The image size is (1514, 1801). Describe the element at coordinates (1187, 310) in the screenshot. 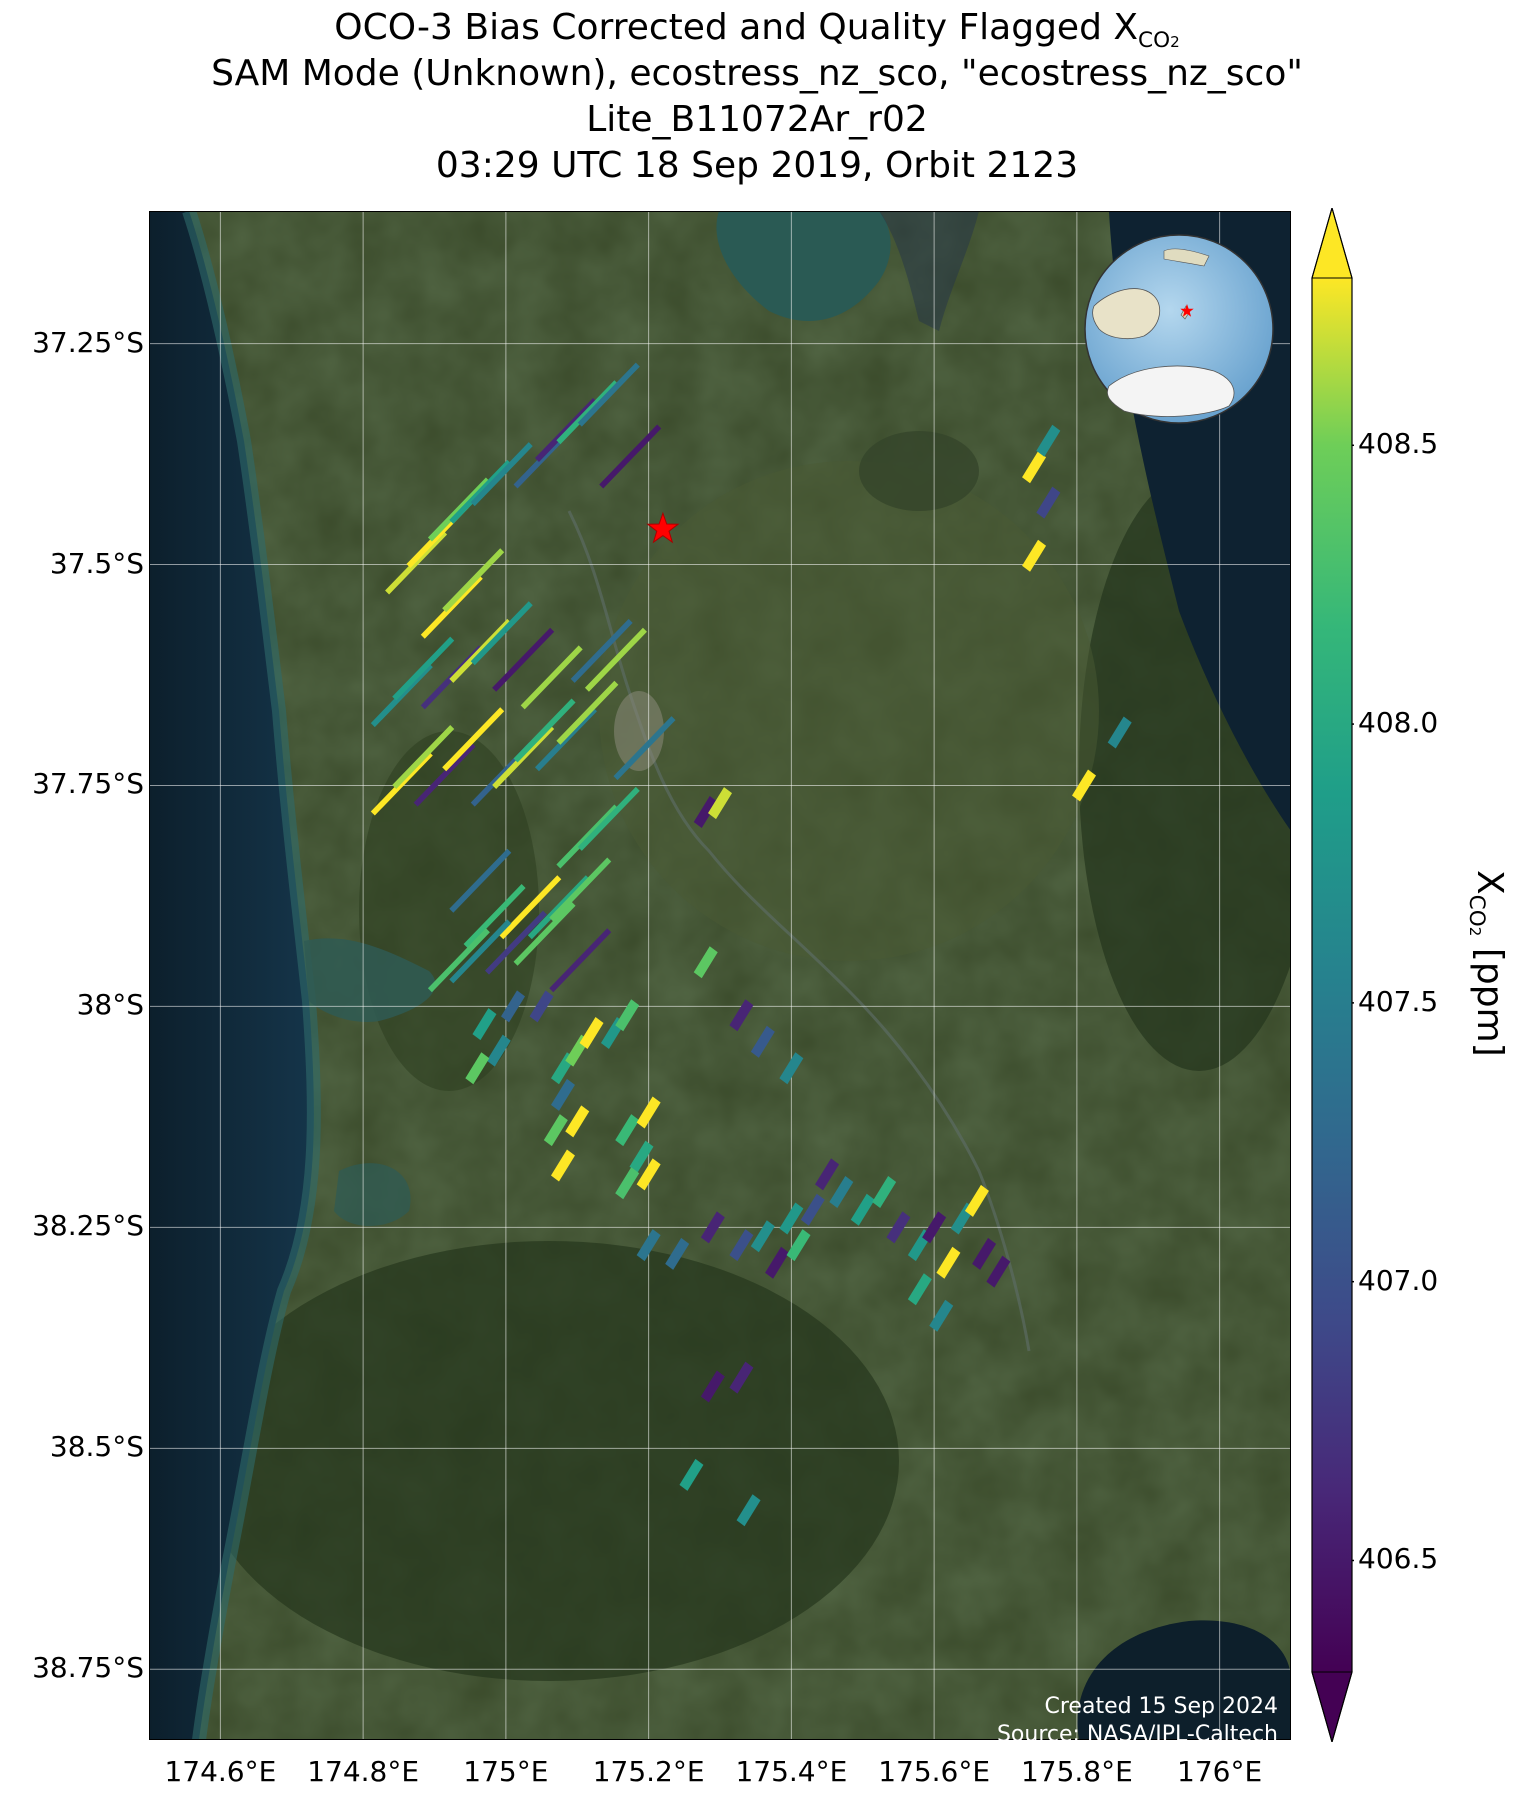

I see `globe-target-star` at that location.